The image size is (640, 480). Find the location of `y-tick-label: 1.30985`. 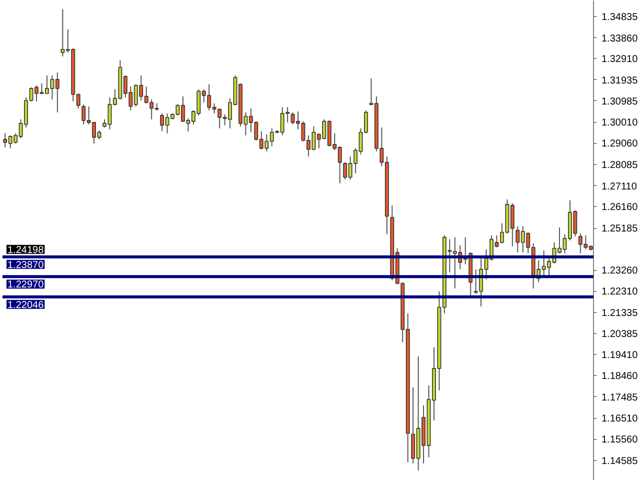

y-tick-label: 1.30985 is located at coordinates (620, 102).